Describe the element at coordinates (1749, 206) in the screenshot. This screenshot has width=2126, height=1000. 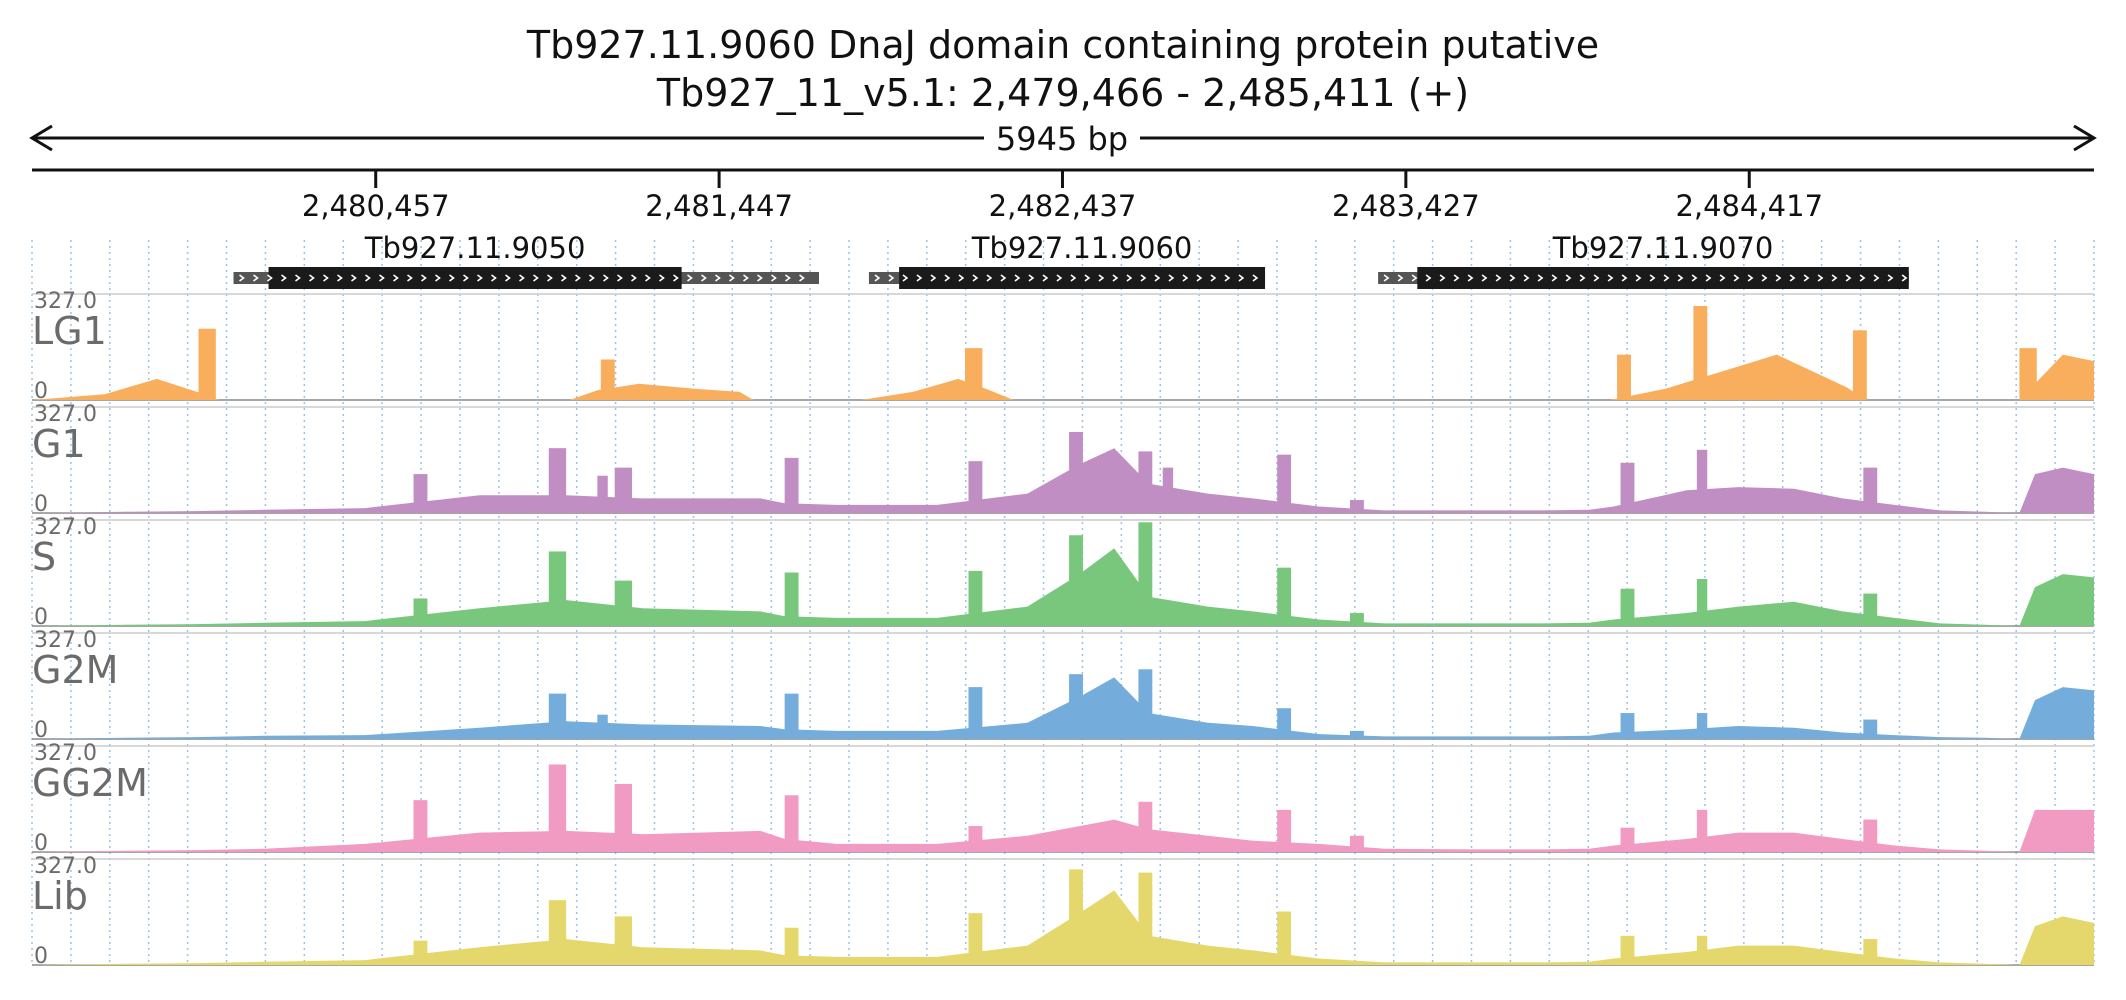
I see `axis-tick-label: 2,484,417` at that location.